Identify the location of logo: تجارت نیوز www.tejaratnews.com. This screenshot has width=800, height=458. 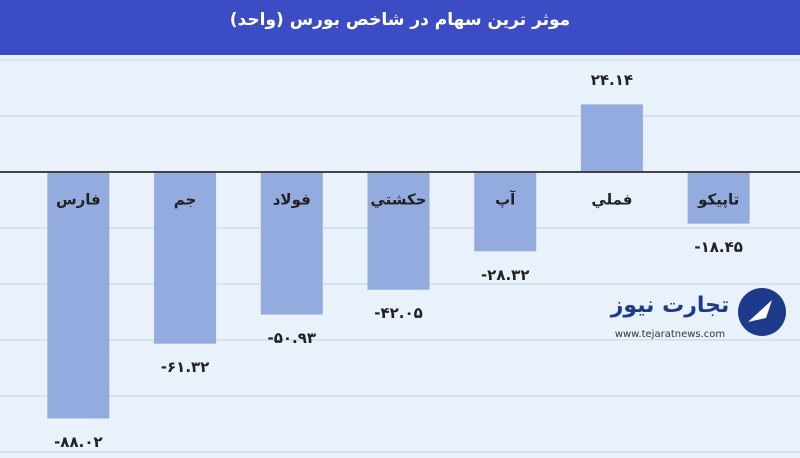
(698, 314).